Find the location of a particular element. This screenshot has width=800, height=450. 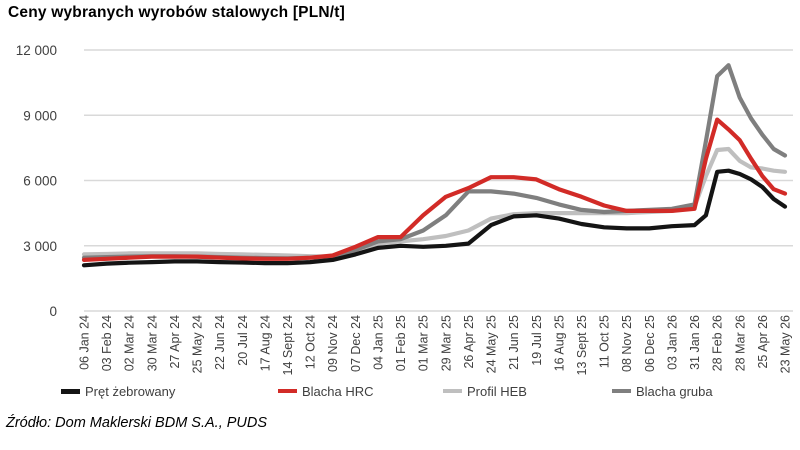

x-tick-label: 28 Mar 26 is located at coordinates (740, 343).